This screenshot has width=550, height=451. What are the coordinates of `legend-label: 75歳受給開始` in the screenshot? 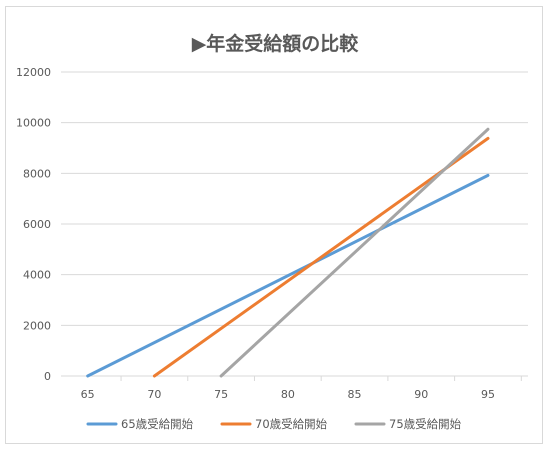 It's located at (425, 424).